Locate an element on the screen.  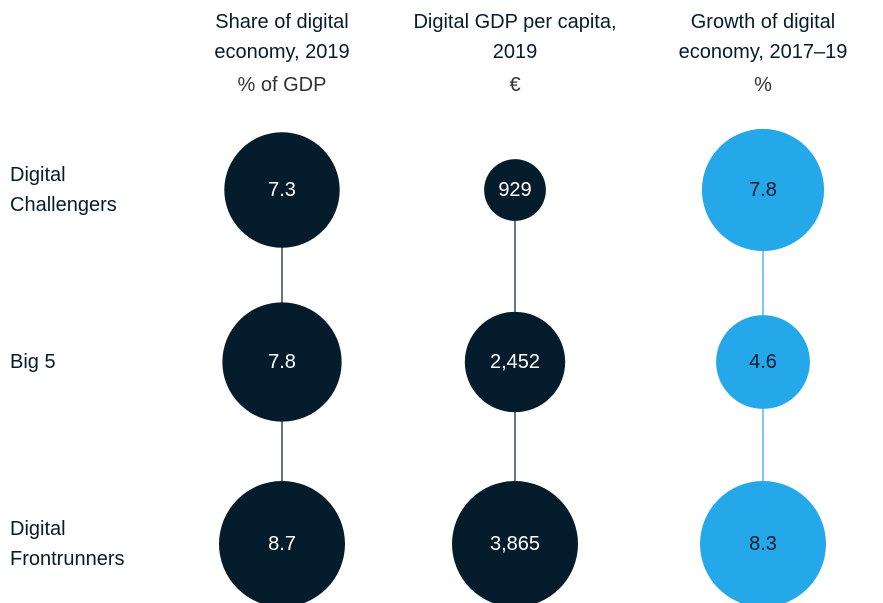
row-label: Digital Frontrunners is located at coordinates (67, 544).